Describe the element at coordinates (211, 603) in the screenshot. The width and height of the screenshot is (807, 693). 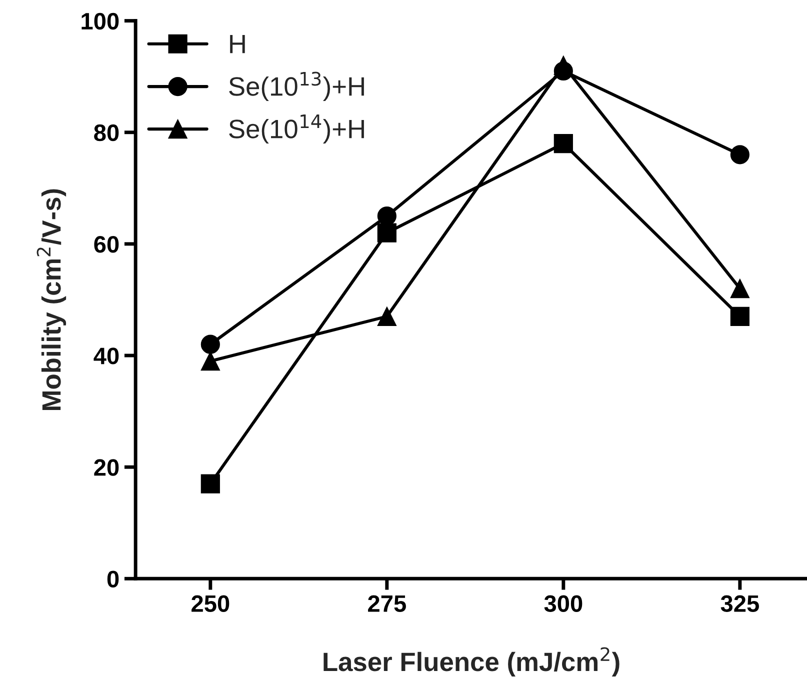
I see `x-tick-label: 250` at that location.